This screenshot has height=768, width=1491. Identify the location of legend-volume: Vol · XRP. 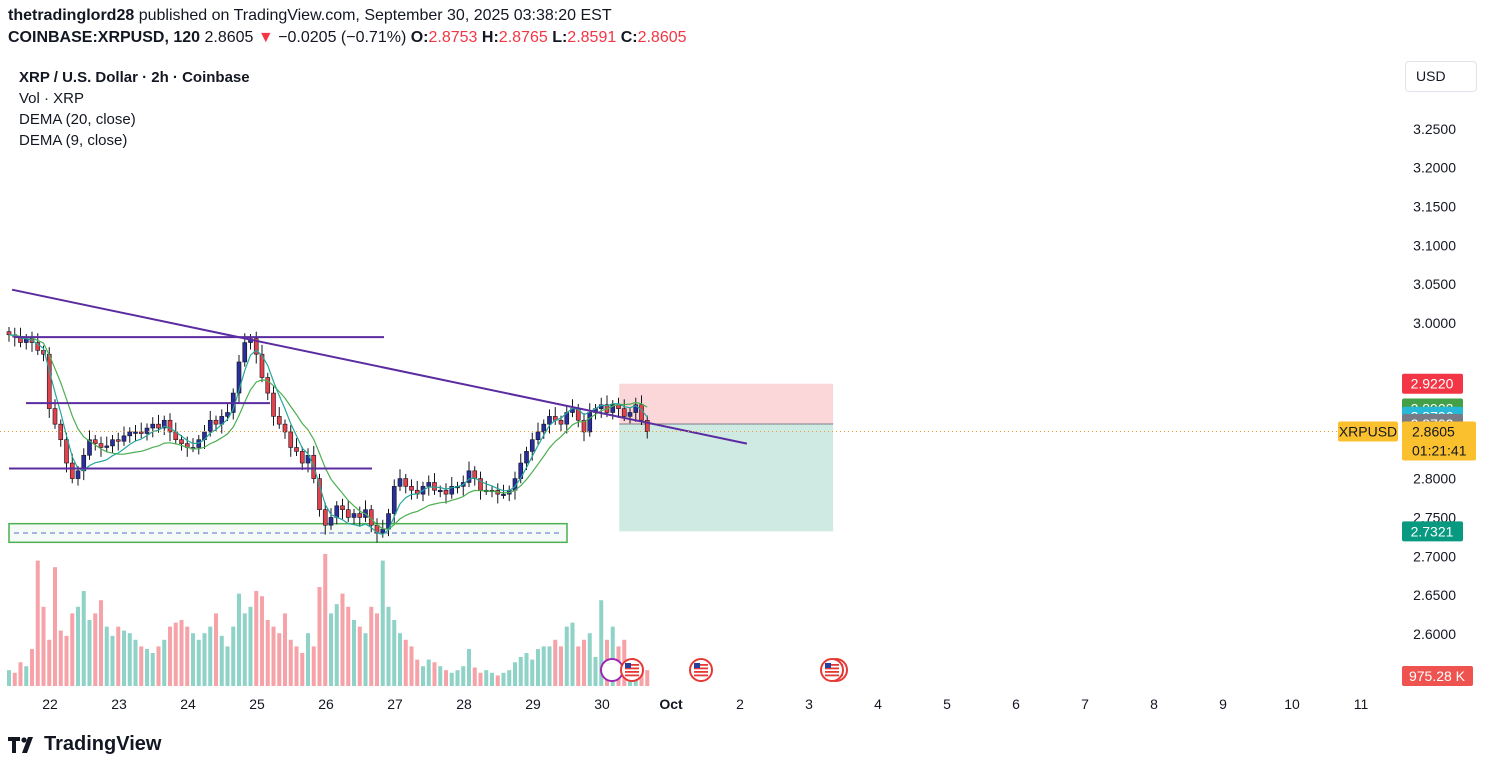
(52, 98).